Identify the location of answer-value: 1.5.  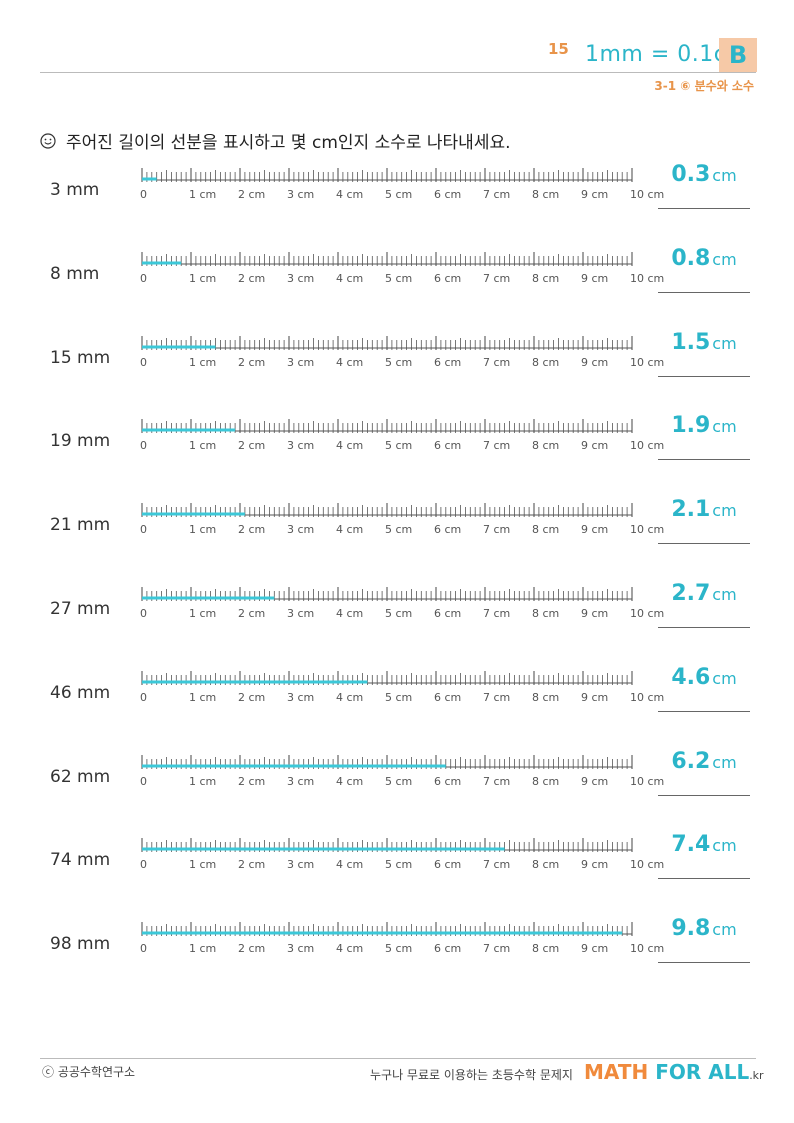
(691, 342).